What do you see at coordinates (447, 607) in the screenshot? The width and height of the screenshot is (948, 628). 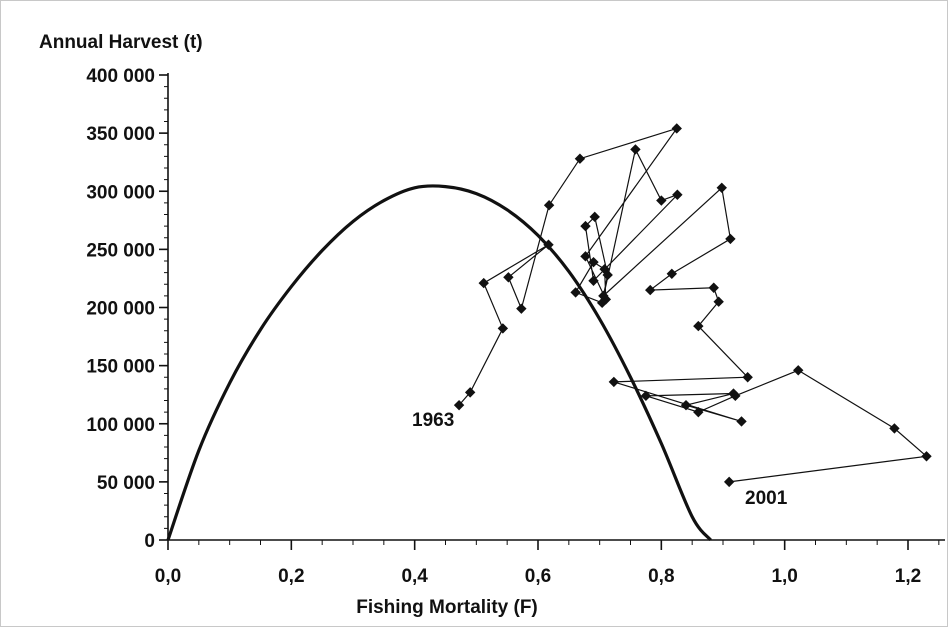 I see `x-axis-title: Fishing Mortality (F)` at bounding box center [447, 607].